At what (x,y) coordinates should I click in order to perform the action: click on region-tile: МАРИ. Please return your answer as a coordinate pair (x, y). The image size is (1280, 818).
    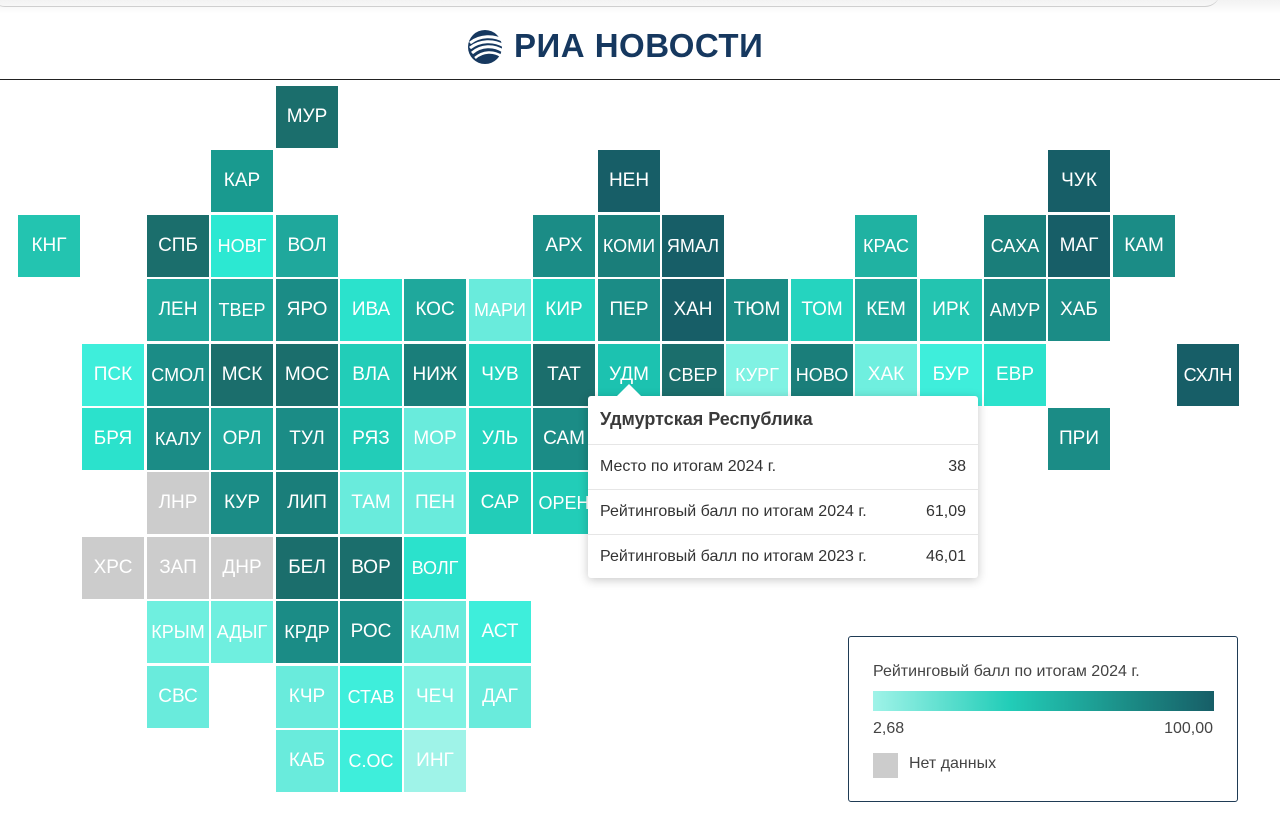
    Looking at the image, I should click on (500, 310).